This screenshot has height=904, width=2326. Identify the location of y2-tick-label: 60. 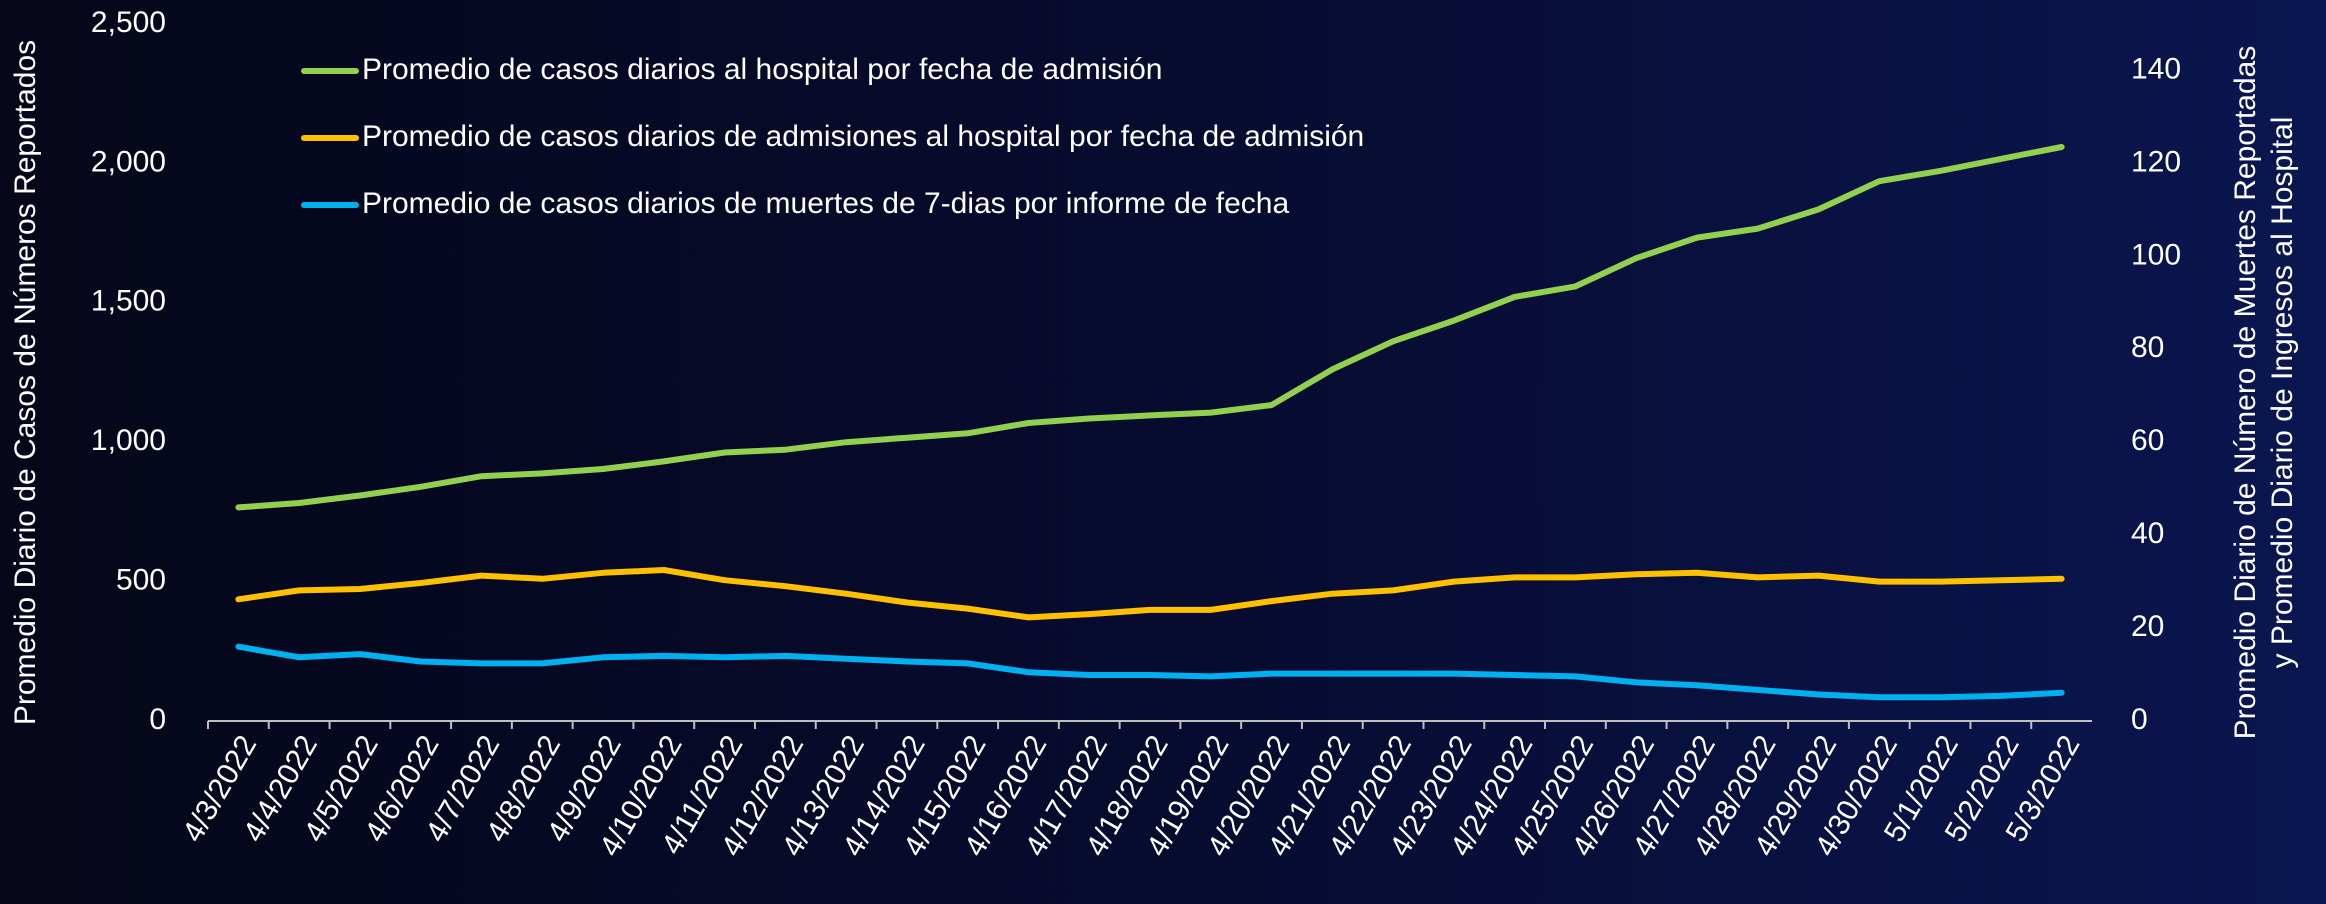
(2147, 440).